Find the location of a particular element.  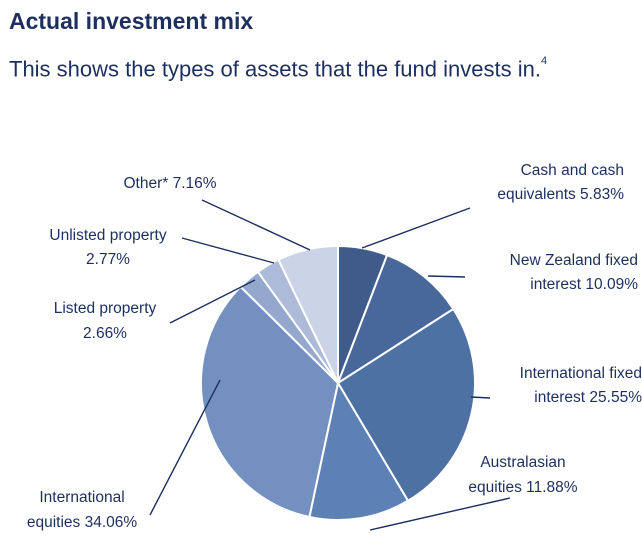

chart-title: Actual investment mix is located at coordinates (131, 21).